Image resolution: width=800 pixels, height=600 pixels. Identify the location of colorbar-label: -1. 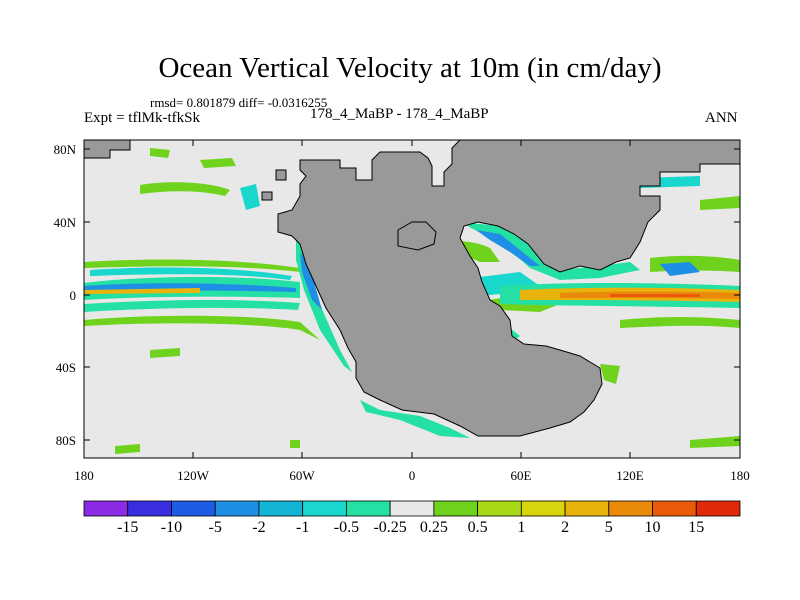
(302, 527).